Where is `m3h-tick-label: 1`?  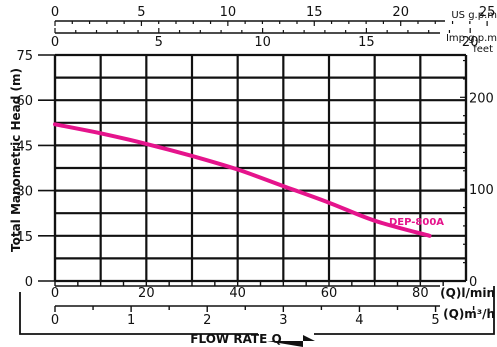 m3h-tick-label: 1 is located at coordinates (131, 320).